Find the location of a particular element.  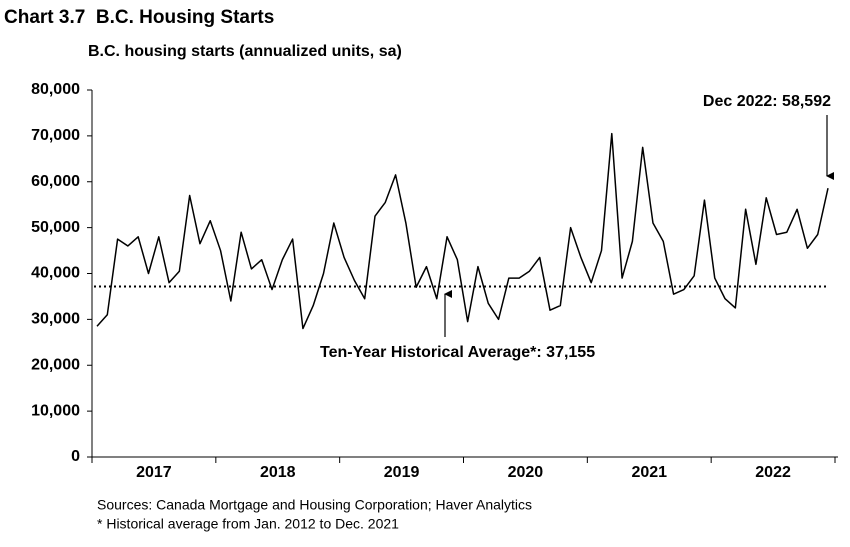

annotation: Dec 2022: 58,592 is located at coordinates (767, 101).